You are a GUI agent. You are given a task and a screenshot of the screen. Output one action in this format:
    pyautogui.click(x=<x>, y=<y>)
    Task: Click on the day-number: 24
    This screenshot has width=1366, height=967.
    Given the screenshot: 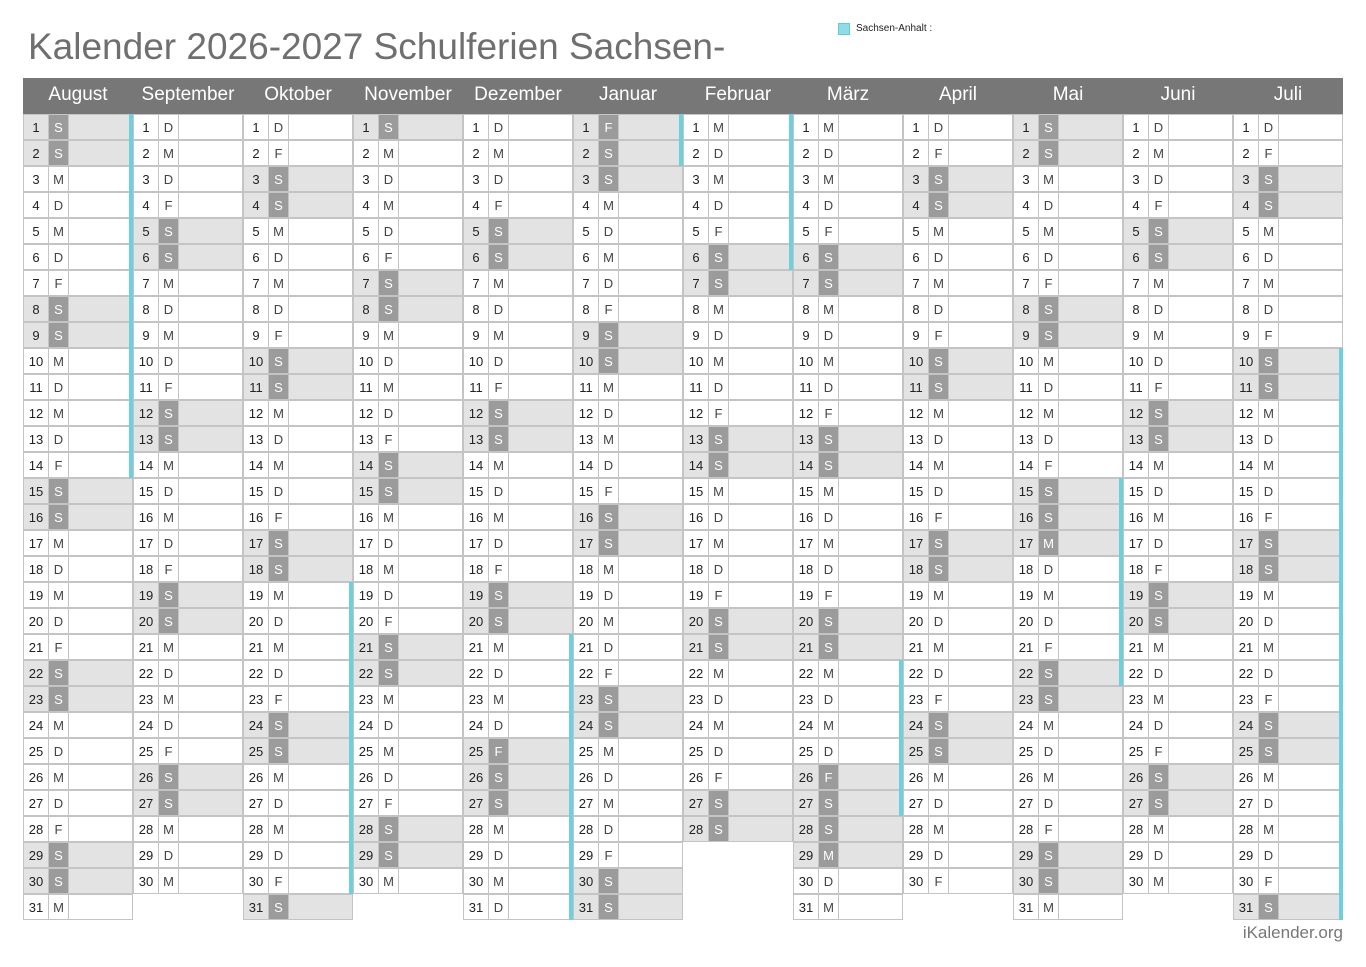 What is the action you would take?
    pyautogui.click(x=1136, y=725)
    